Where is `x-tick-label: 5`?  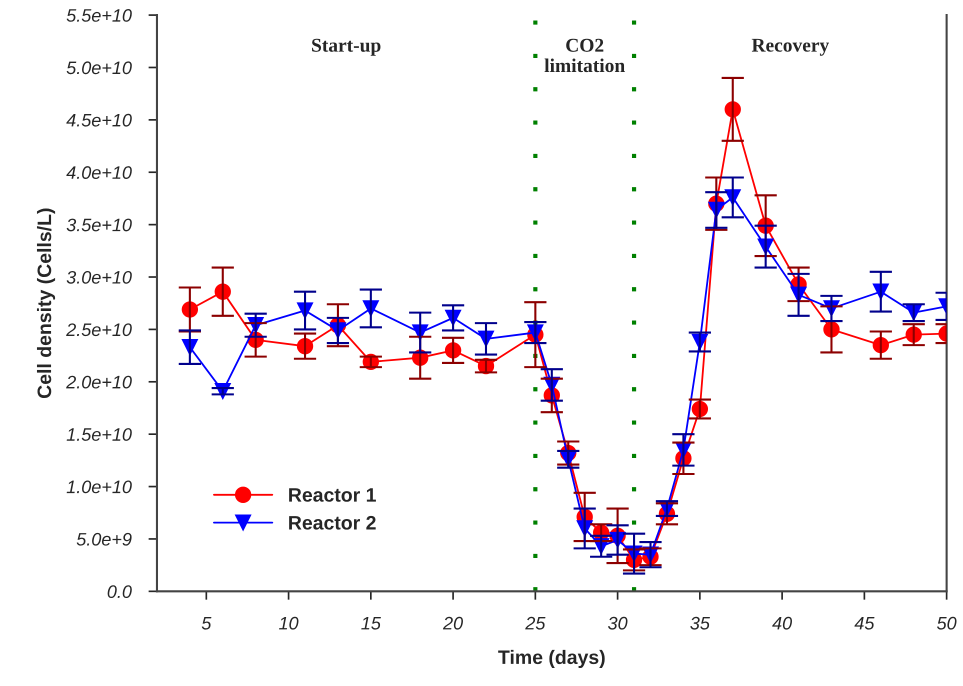
x-tick-label: 5 is located at coordinates (207, 623).